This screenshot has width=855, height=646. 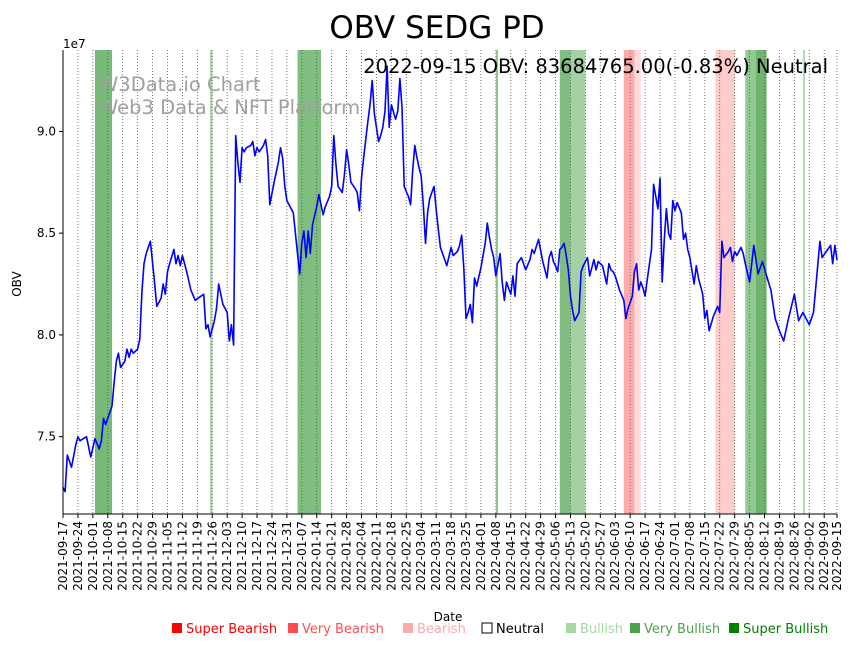 What do you see at coordinates (227, 556) in the screenshot?
I see `x-tick-label: 2021-12-03` at bounding box center [227, 556].